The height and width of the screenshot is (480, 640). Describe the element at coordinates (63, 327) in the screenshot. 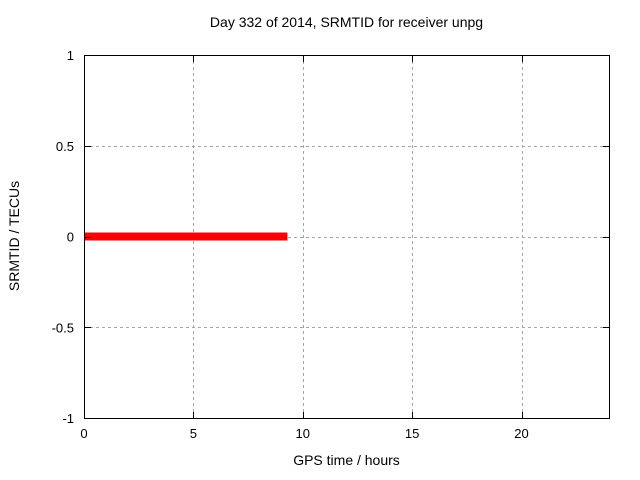

I see `y-tick-label: -0.5` at that location.